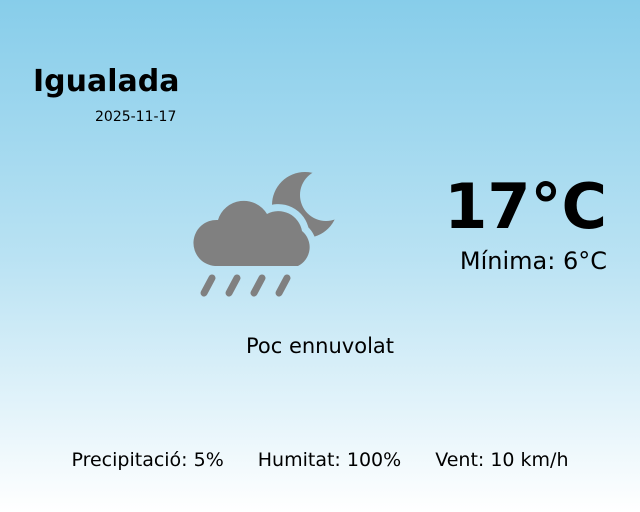  Describe the element at coordinates (533, 261) in the screenshot. I see `minimum-temperature: Mínima: 6°C` at that location.